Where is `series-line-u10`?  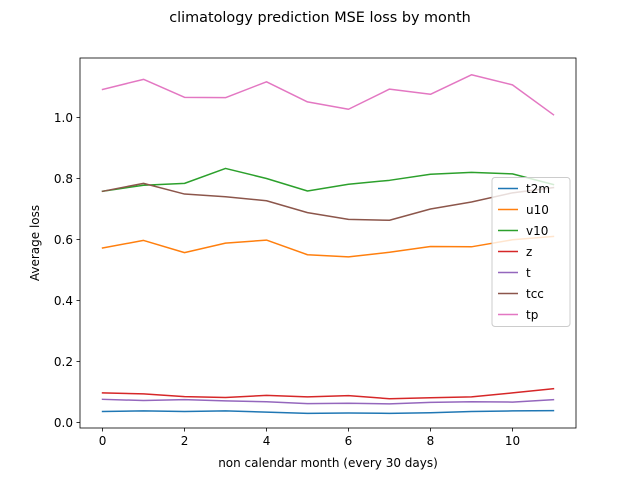 series-line-u10 is located at coordinates (328, 246).